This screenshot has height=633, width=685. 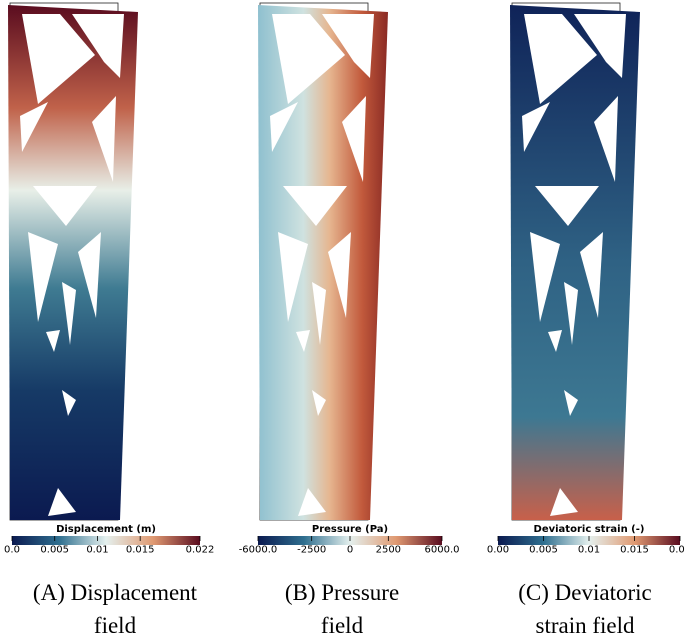 I want to click on tick-label: -6000.0, so click(x=258, y=549).